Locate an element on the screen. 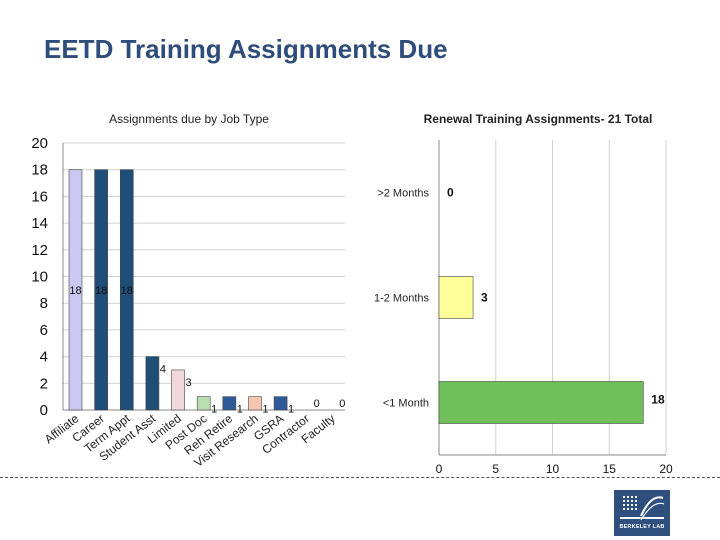 This screenshot has width=720, height=540. y-tick-label: 6 is located at coordinates (44, 330).